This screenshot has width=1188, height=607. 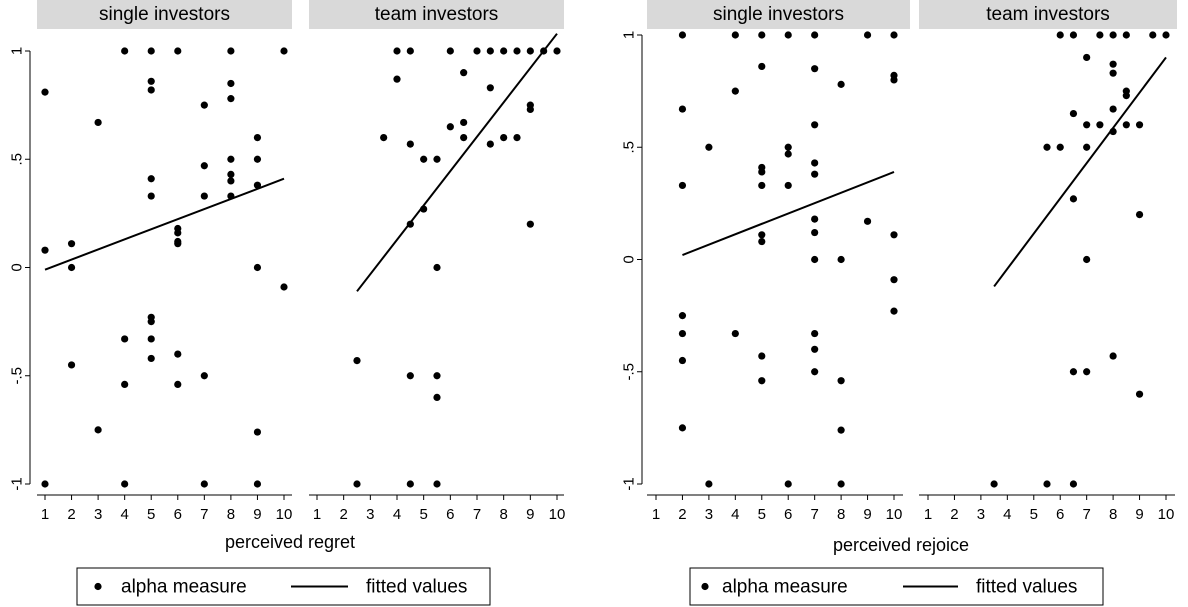 What do you see at coordinates (901, 545) in the screenshot?
I see `x-axis-title: perceived rejoice` at bounding box center [901, 545].